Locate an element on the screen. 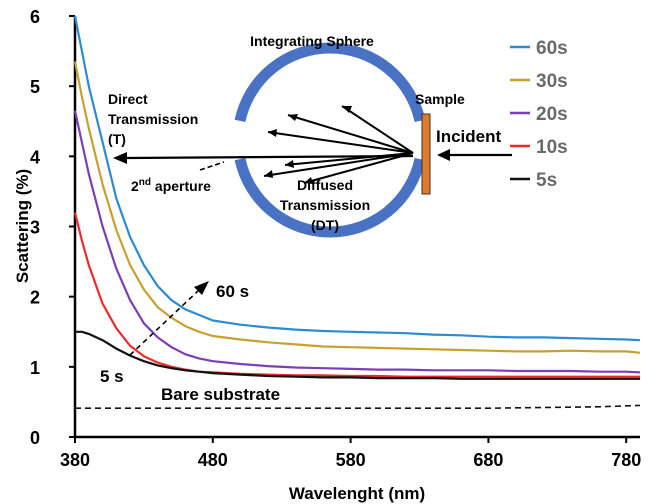  growth-arrow-head is located at coordinates (201, 288).